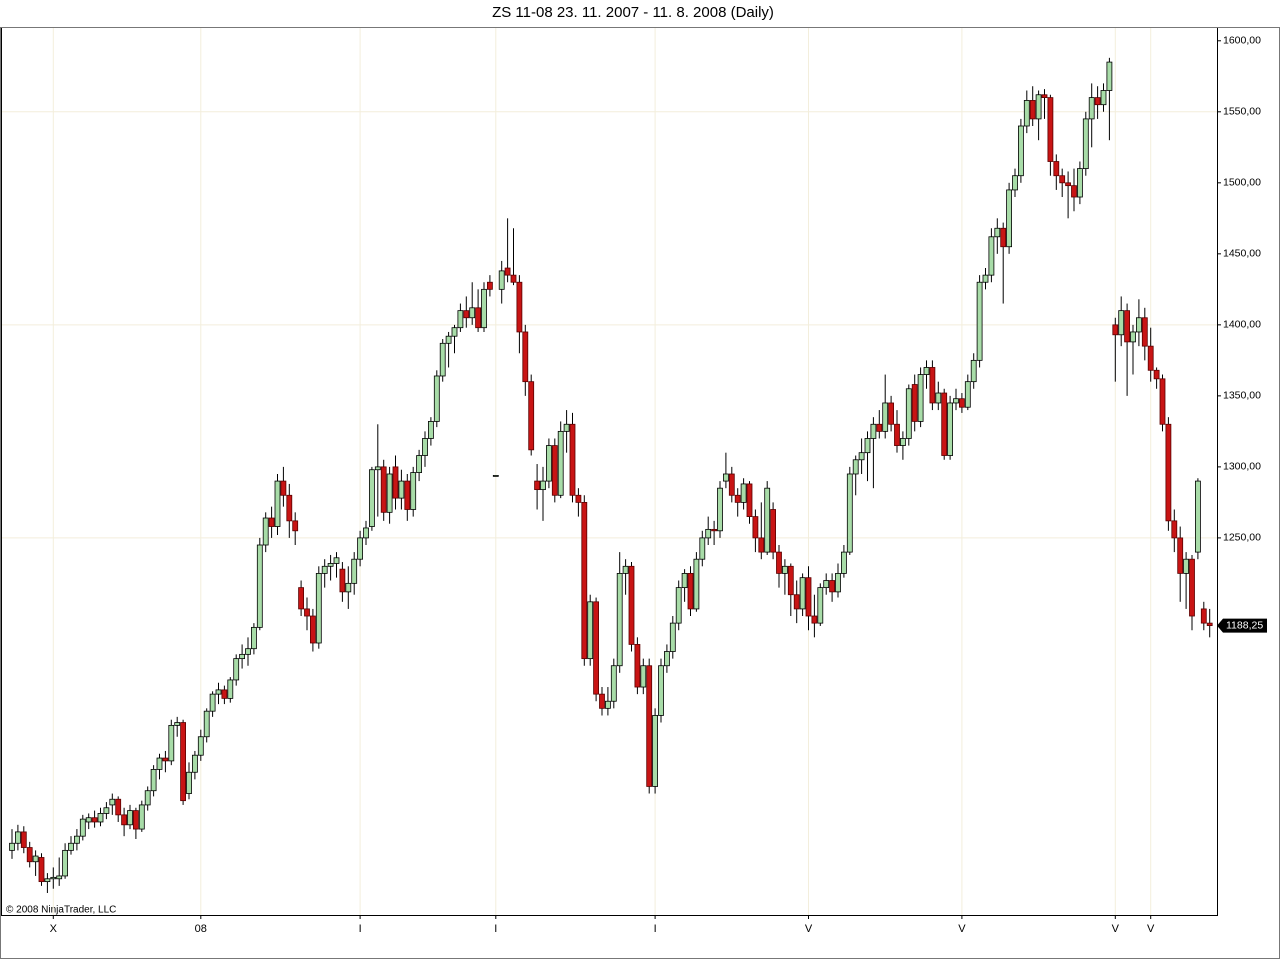 The image size is (1280, 960). What do you see at coordinates (1242, 538) in the screenshot?
I see `y-tick-label: 1250,00` at bounding box center [1242, 538].